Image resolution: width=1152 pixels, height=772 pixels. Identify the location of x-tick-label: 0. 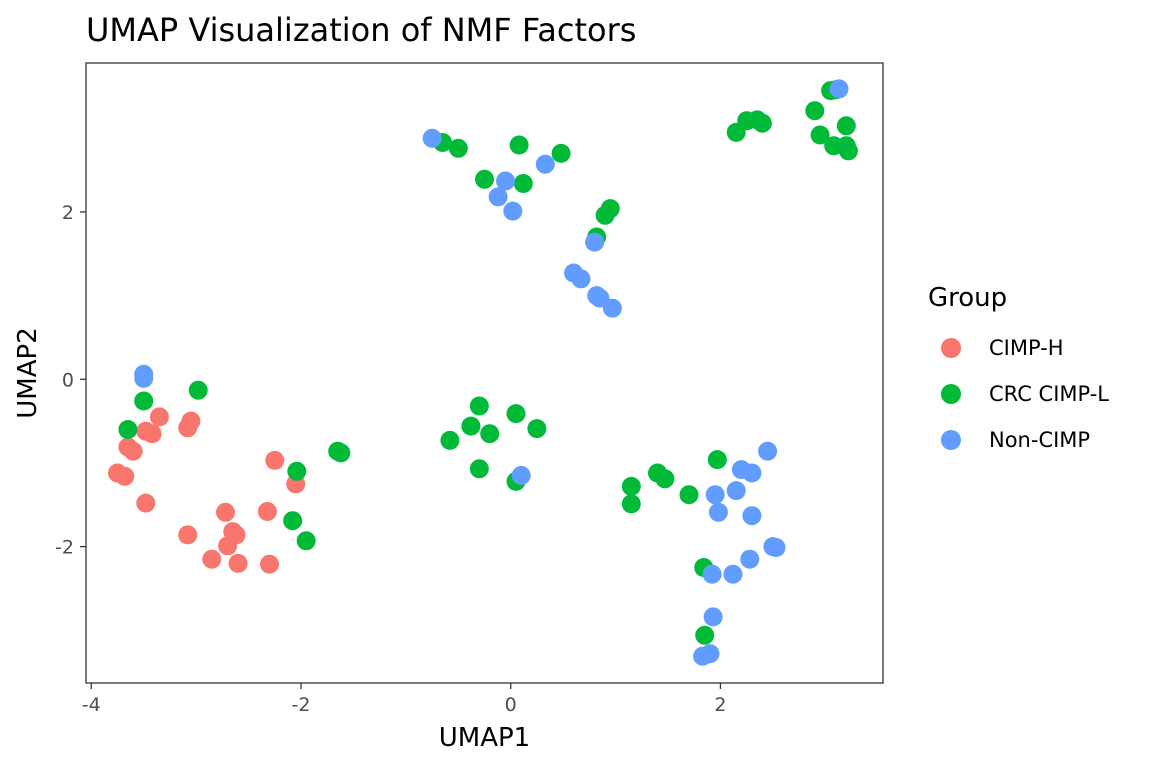
(511, 705).